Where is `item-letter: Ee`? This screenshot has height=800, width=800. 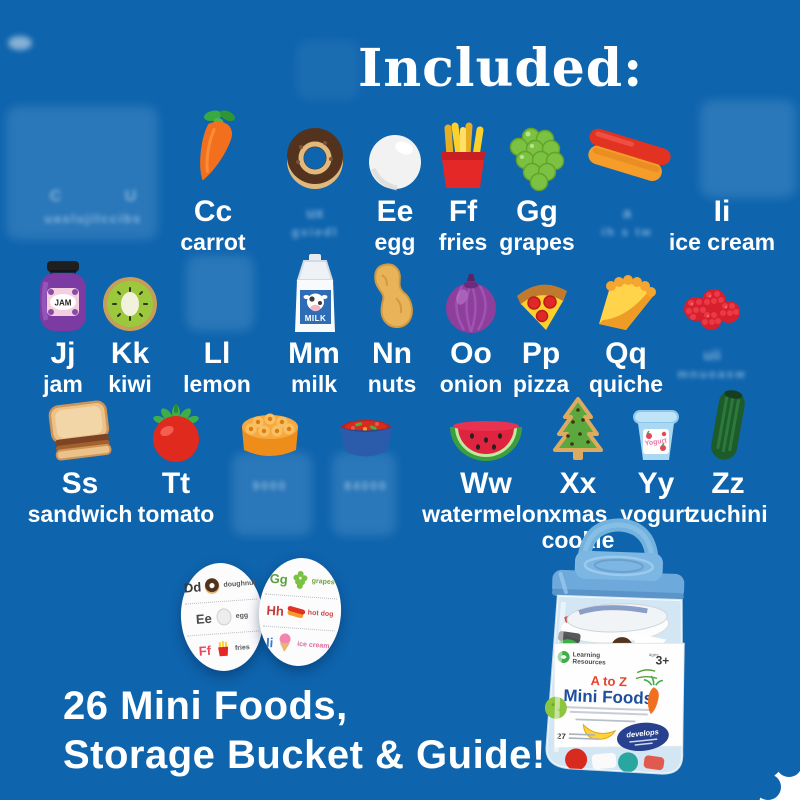
item-letter: Ee is located at coordinates (395, 211).